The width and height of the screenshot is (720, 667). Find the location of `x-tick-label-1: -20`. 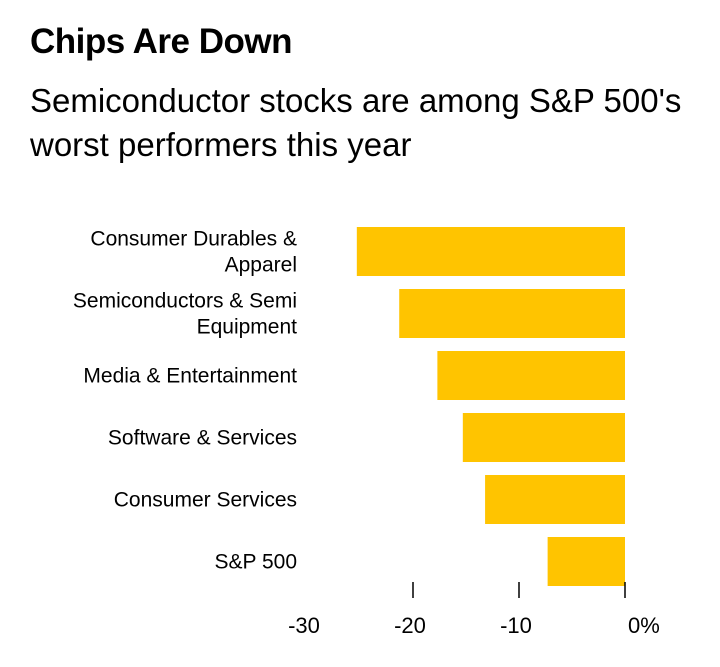

x-tick-label-1: -20 is located at coordinates (410, 625).